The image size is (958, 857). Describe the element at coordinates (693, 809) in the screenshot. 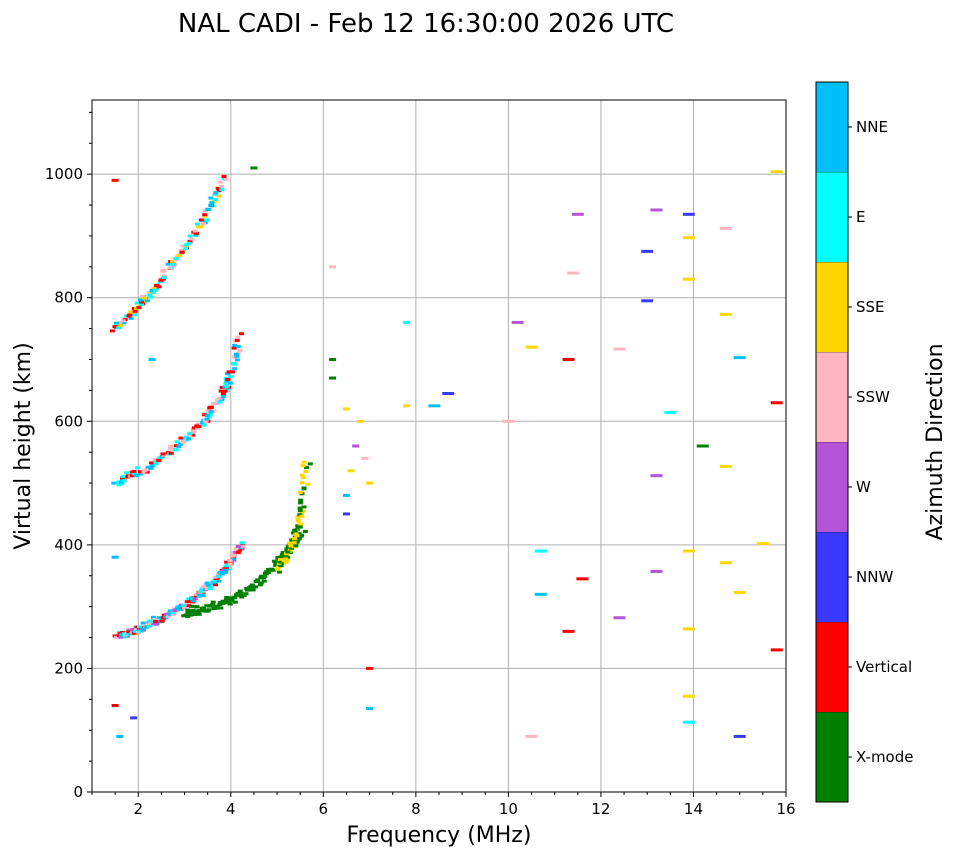

I see `x-tick-label: 14` at that location.